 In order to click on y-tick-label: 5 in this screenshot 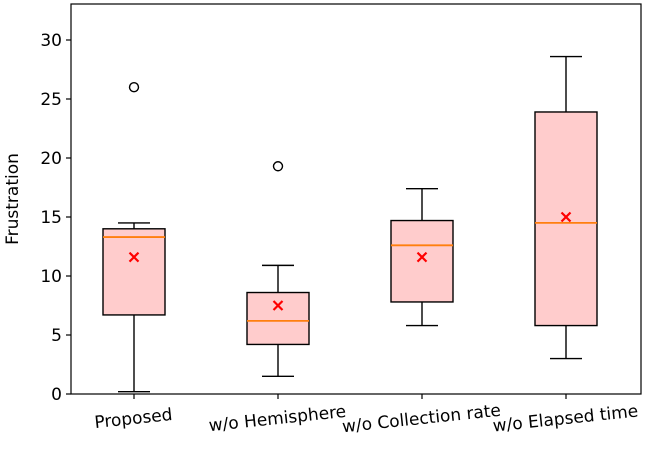, I will do `click(56, 336)`.